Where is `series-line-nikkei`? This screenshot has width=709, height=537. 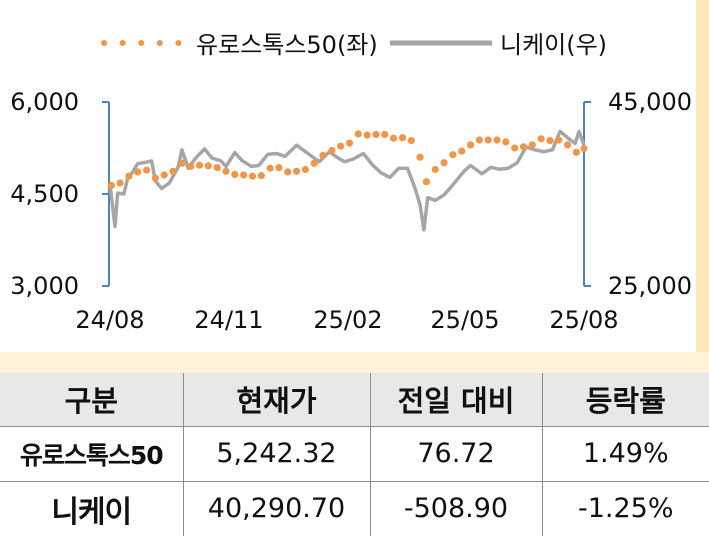
series-line-nikkei is located at coordinates (347, 180).